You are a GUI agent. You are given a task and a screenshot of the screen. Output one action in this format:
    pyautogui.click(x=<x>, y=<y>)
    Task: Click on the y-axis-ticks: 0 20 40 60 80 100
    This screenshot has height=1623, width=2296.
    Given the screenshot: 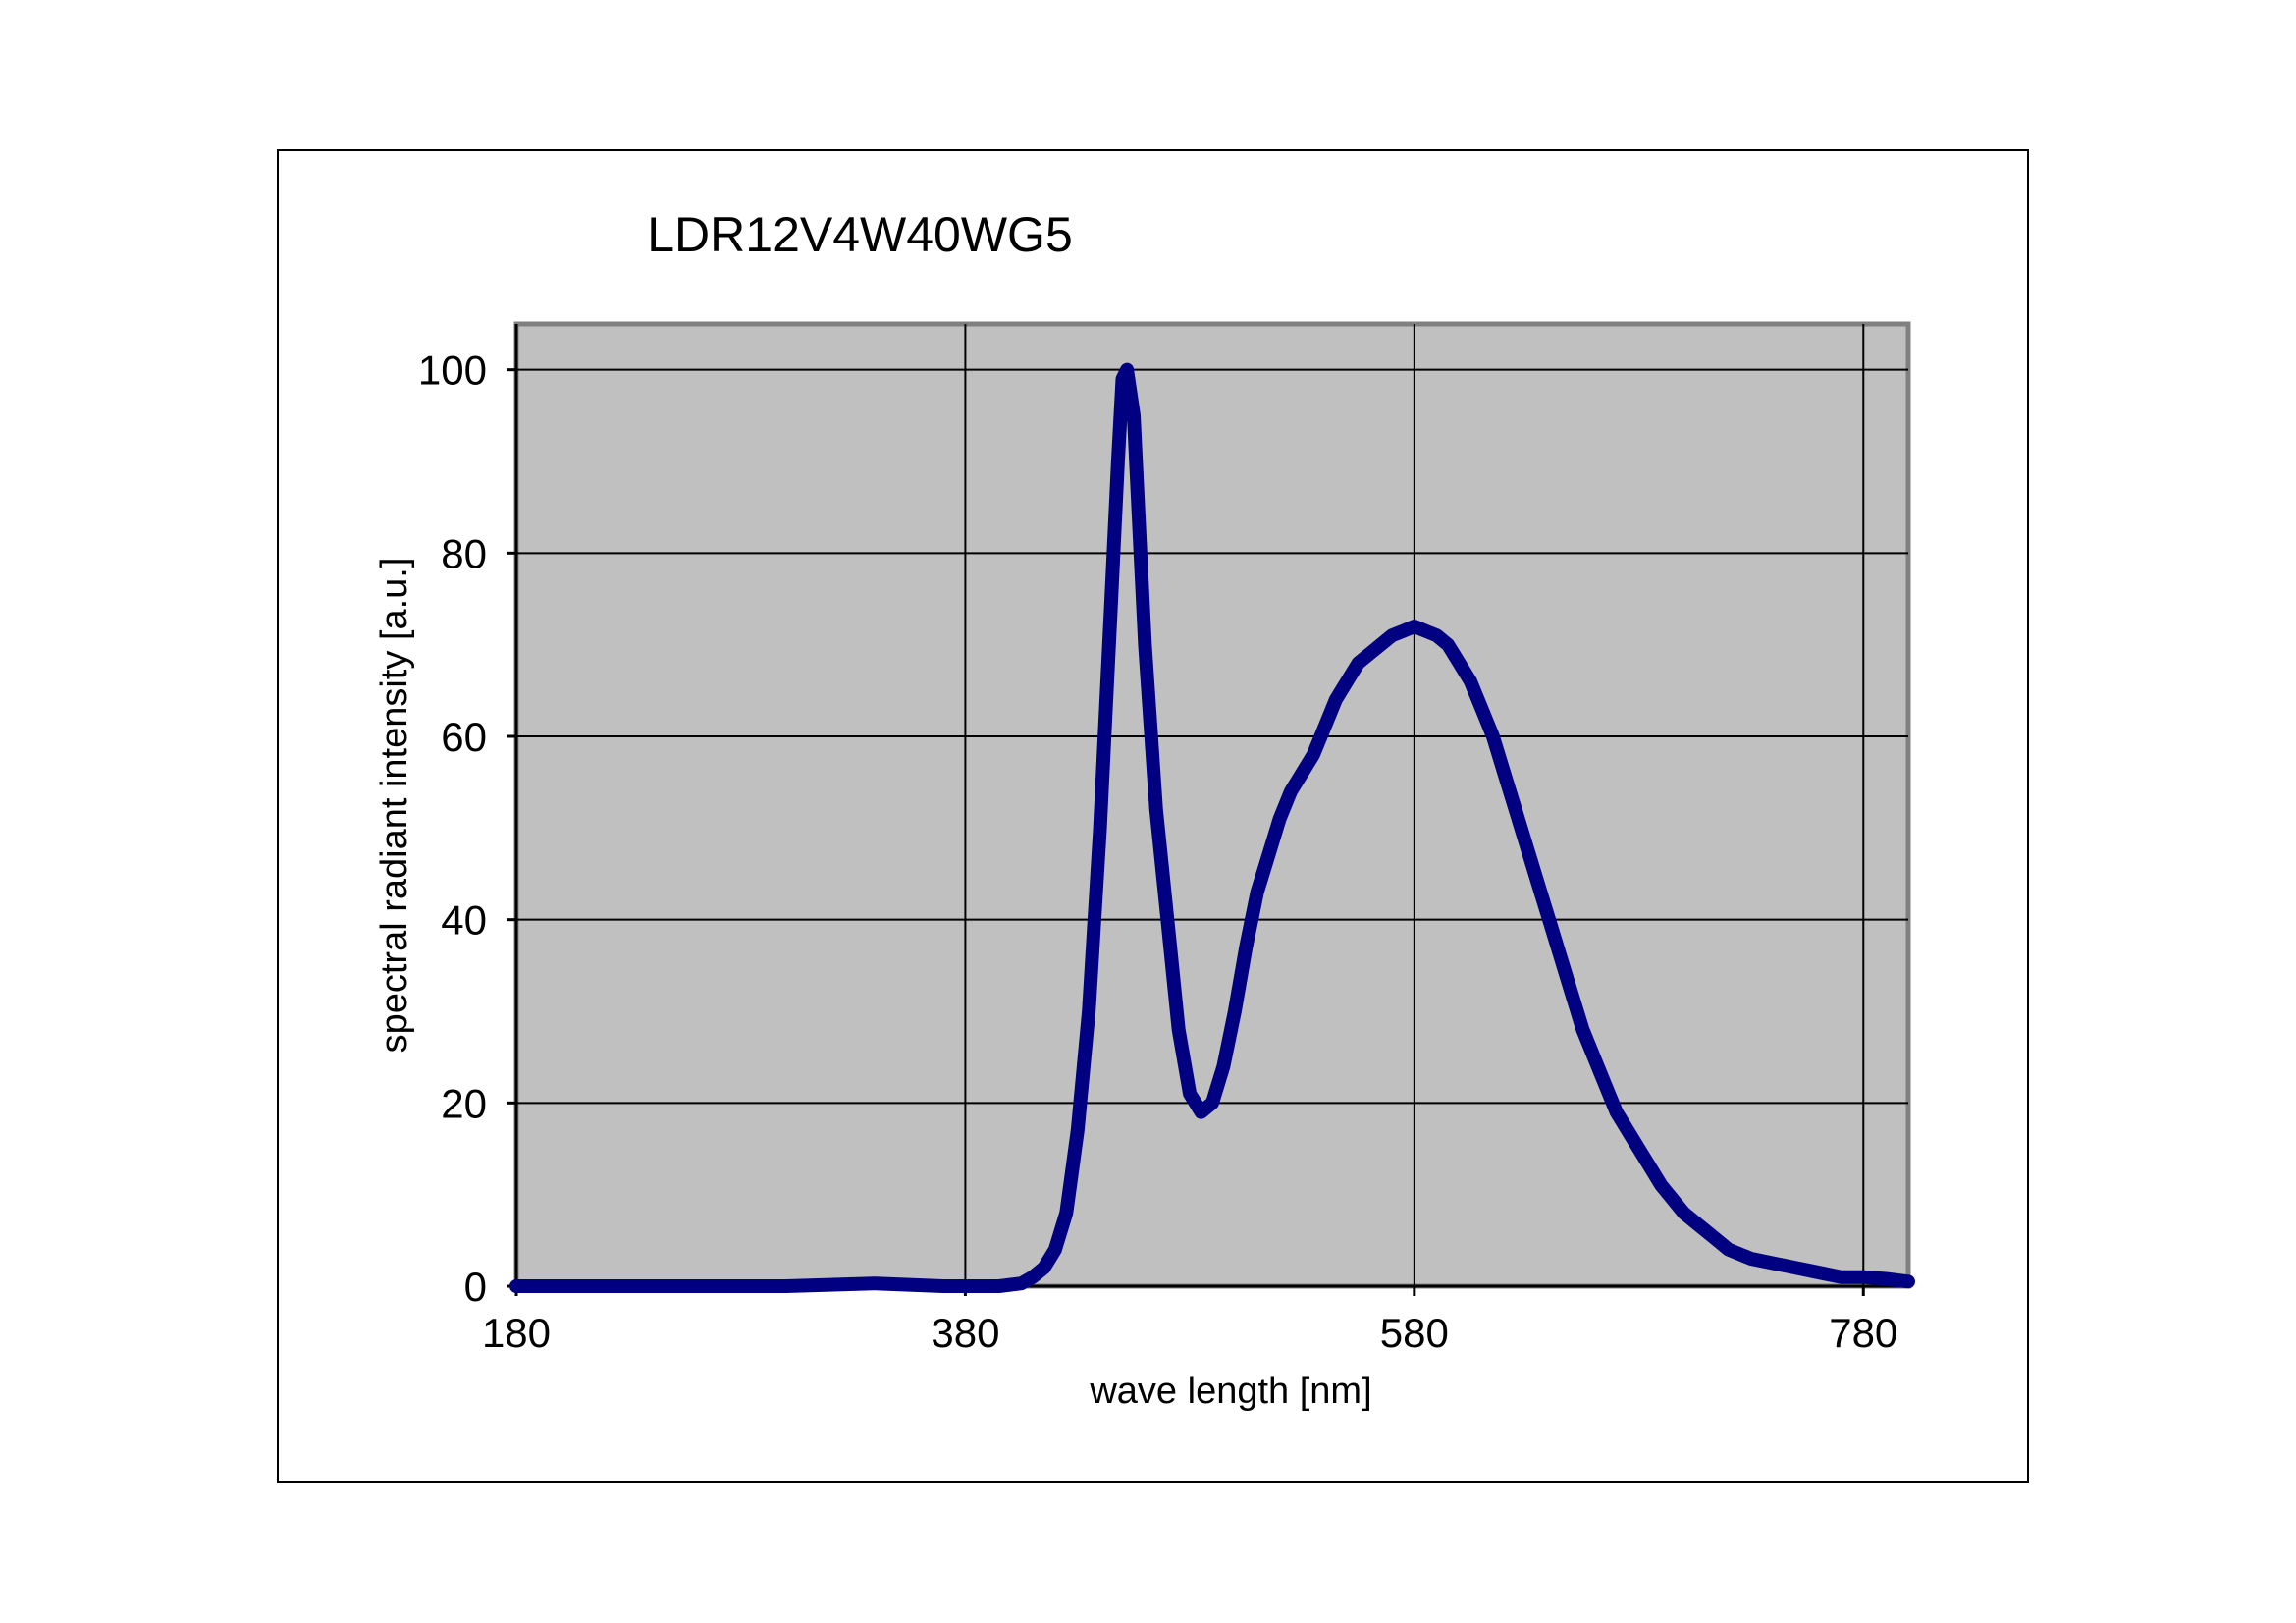 What is the action you would take?
    pyautogui.click(x=467, y=829)
    